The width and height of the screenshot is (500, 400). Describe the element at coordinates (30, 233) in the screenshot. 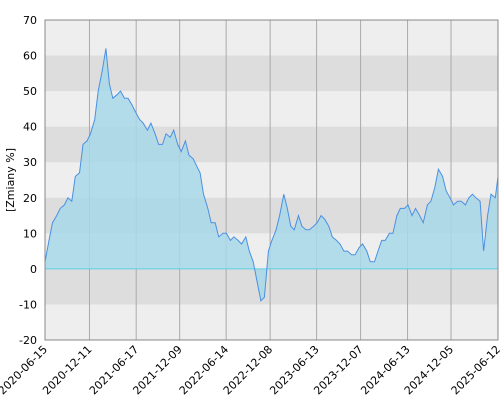

I see `y-tick-label: 10` at that location.